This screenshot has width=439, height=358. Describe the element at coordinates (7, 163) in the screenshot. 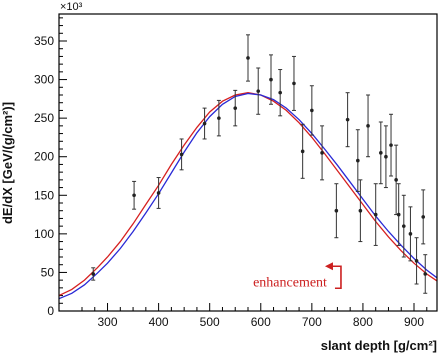

I see `y-axis-title: dE/dX [GeV/(g/cm²)]` at that location.